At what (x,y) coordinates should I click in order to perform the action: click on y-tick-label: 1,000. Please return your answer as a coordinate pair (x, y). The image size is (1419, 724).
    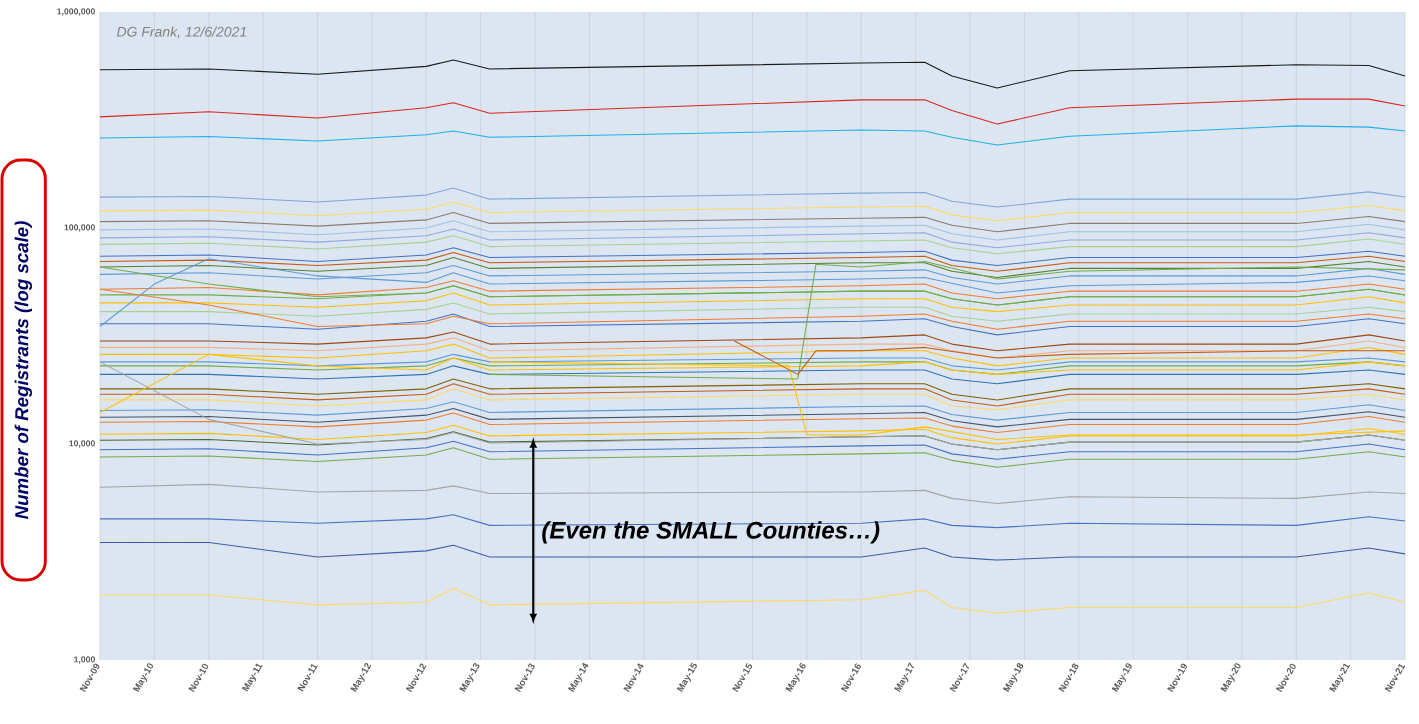
    Looking at the image, I should click on (84, 660).